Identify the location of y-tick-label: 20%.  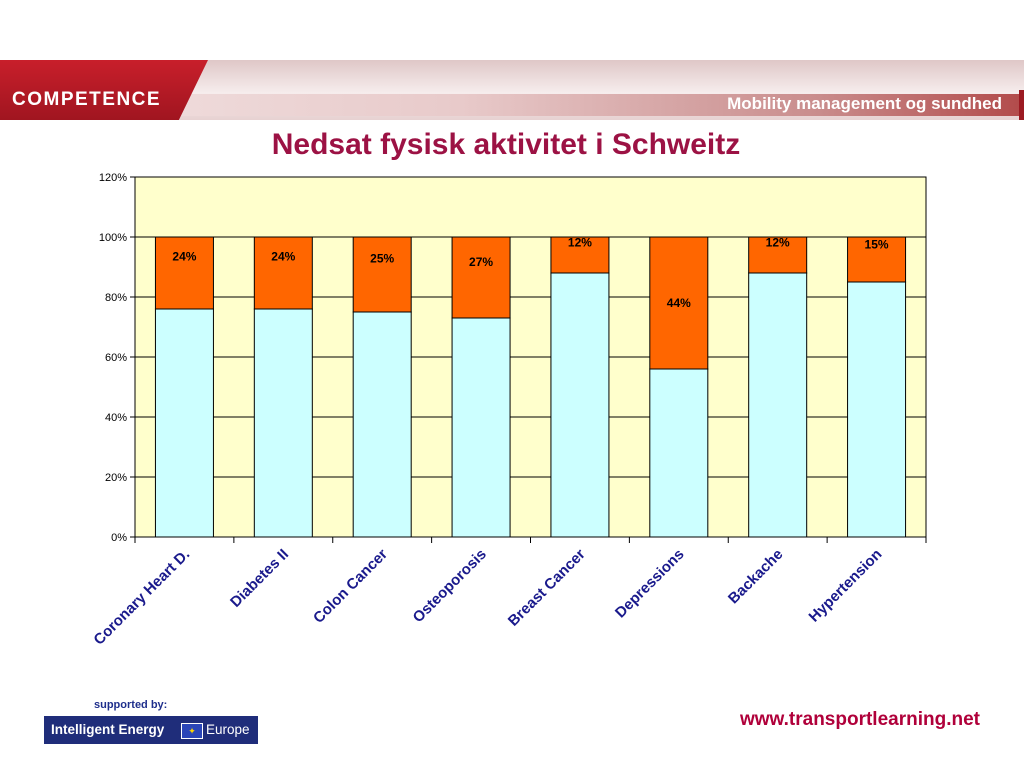
(116, 478).